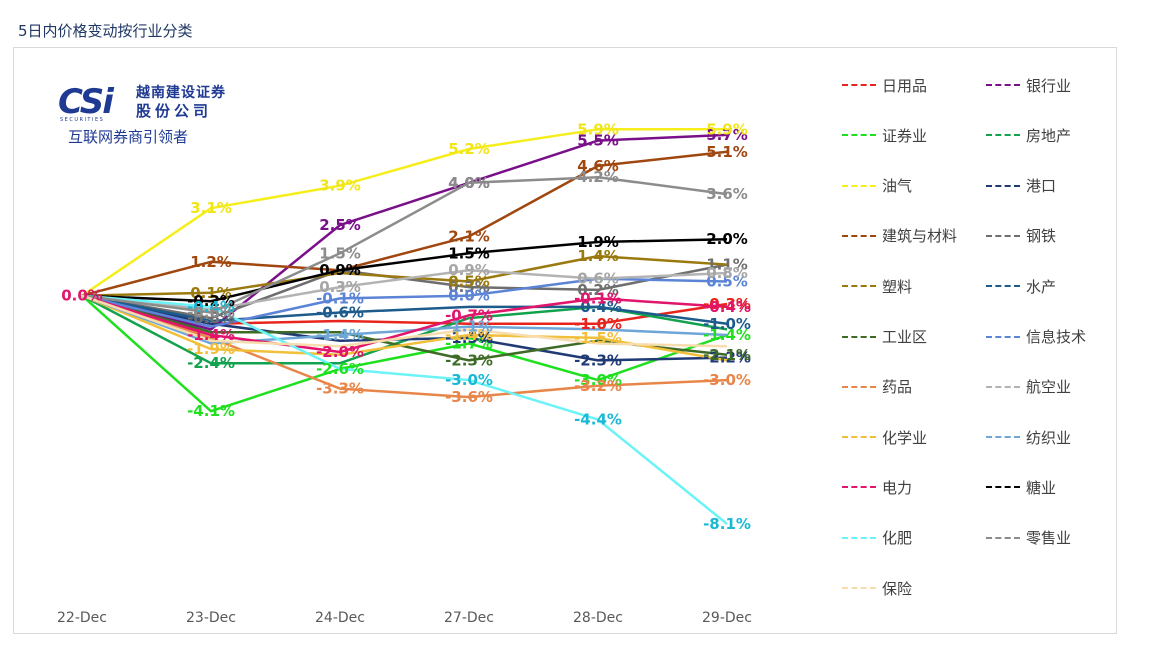 This screenshot has width=1169, height=658. What do you see at coordinates (920, 236) in the screenshot?
I see `legend-label: 建筑与材料` at bounding box center [920, 236].